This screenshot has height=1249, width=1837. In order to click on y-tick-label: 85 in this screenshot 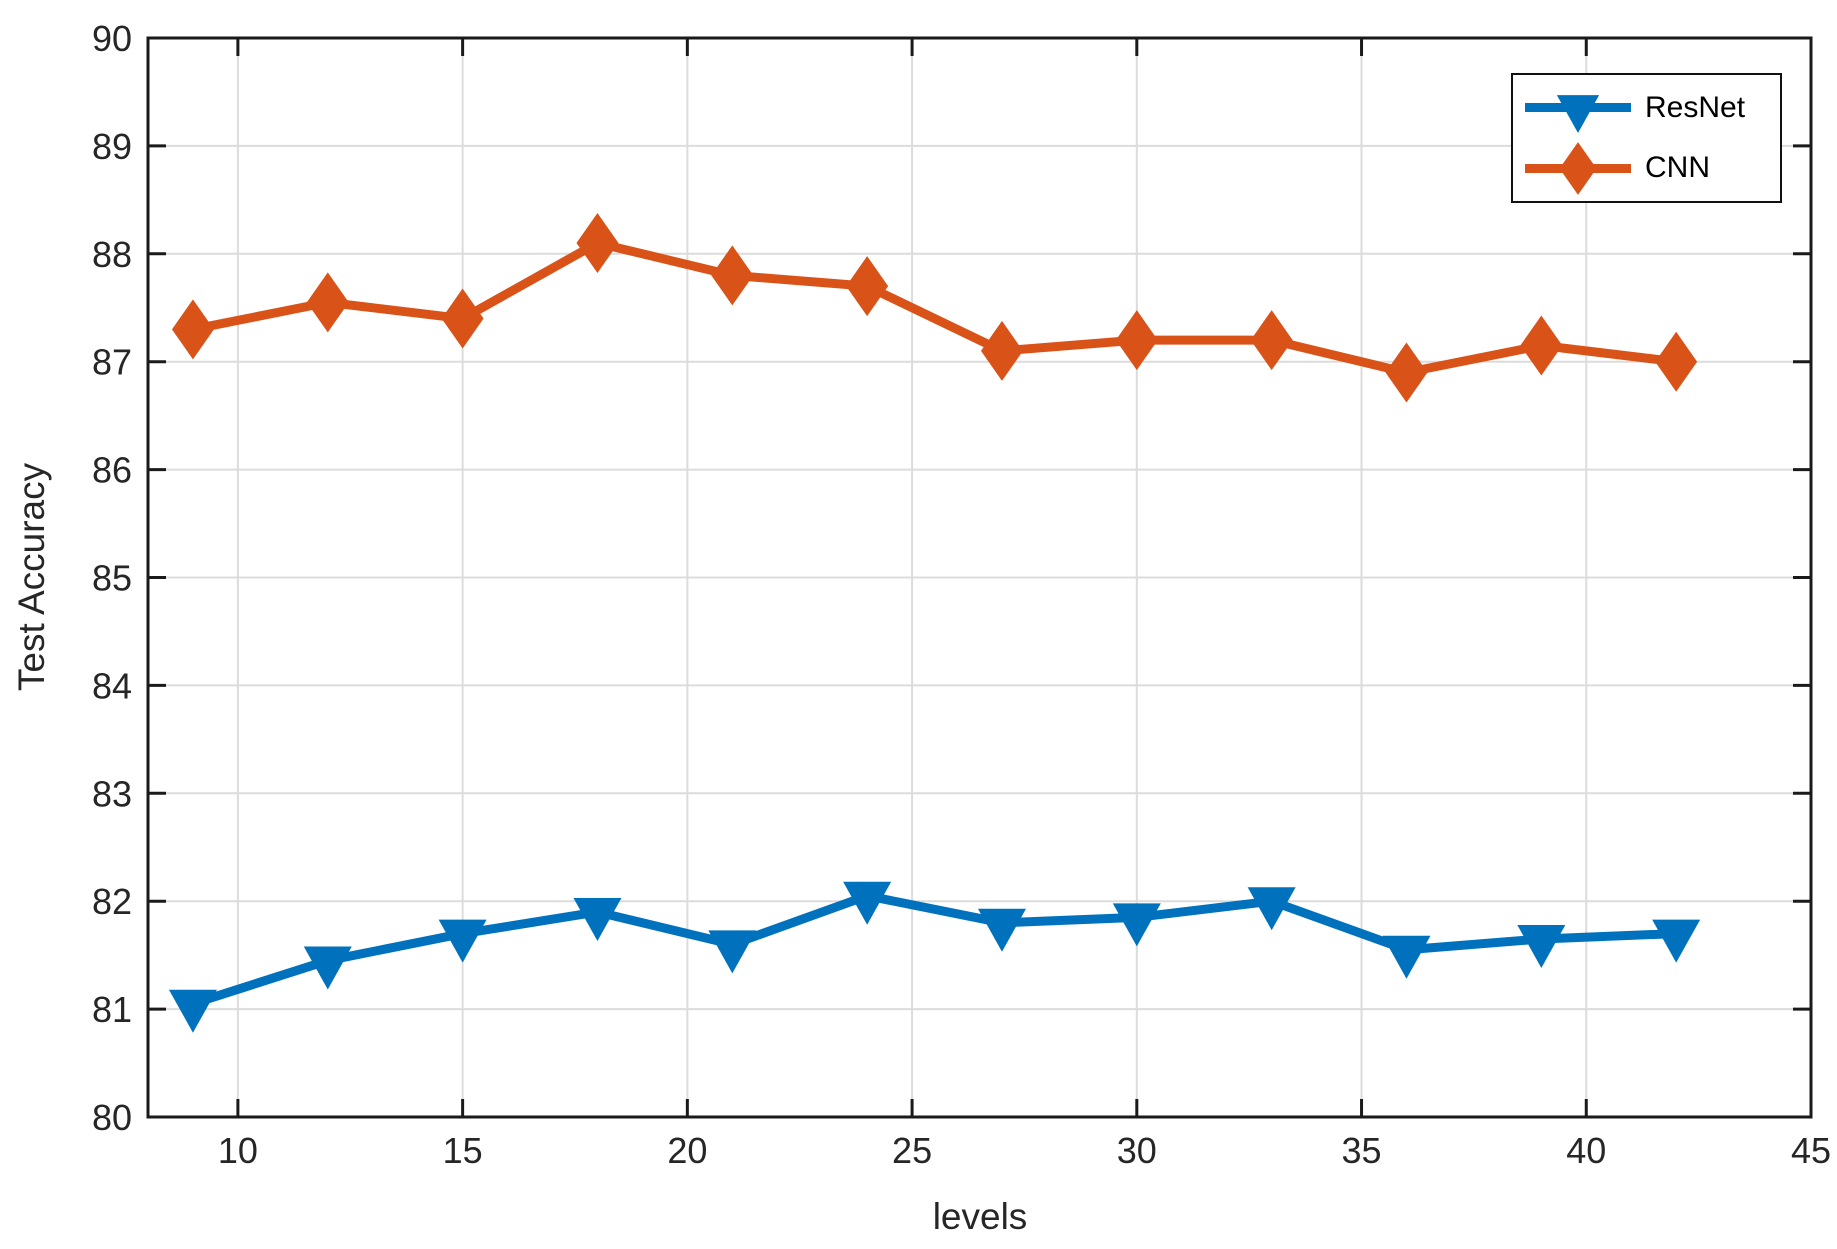, I will do `click(112, 578)`.